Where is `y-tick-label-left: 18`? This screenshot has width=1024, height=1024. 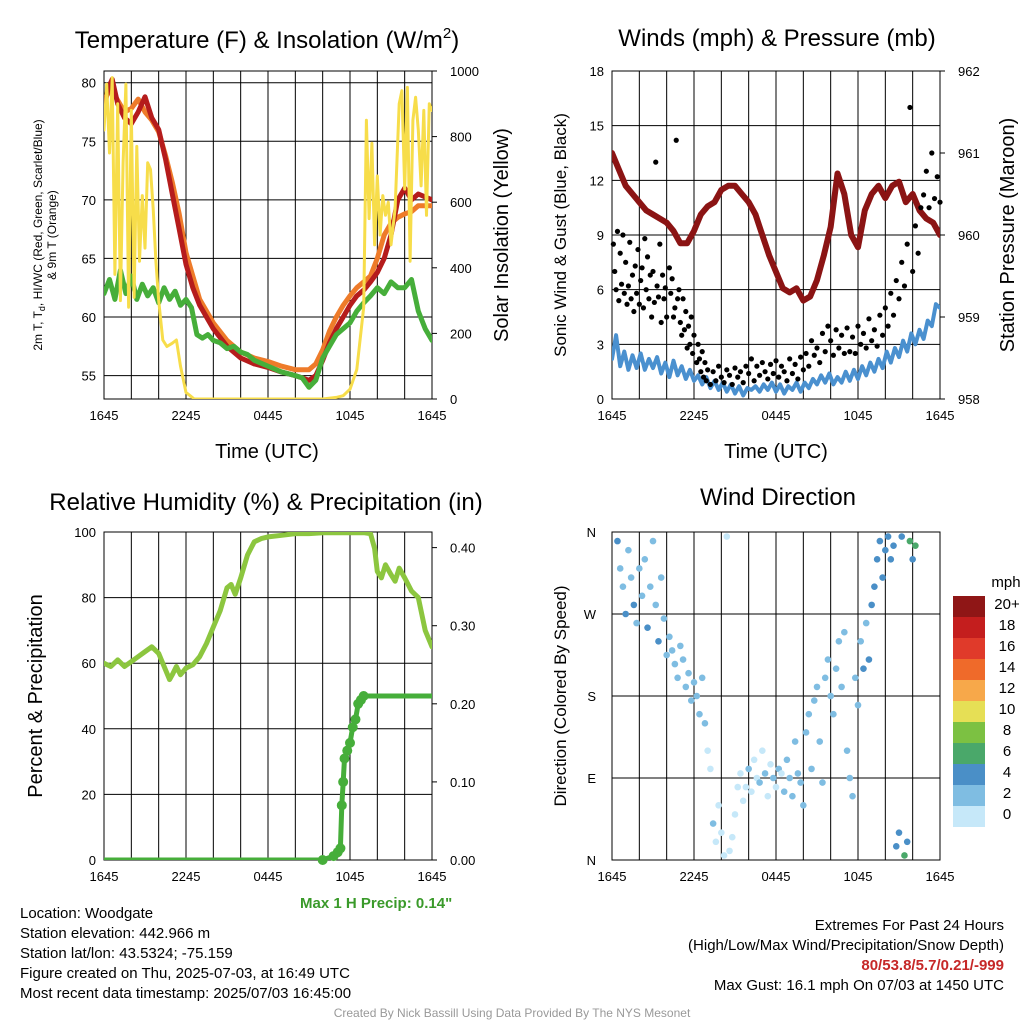 y-tick-label-left: 18 is located at coordinates (597, 71).